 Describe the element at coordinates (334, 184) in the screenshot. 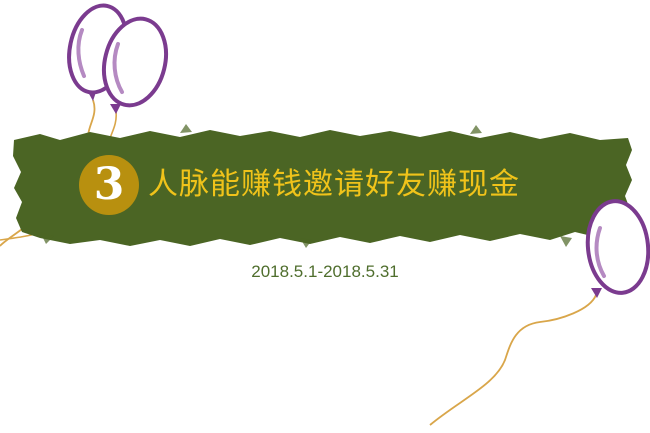

I see `banner-title: 人脉能赚钱邀请好友赚现金` at that location.